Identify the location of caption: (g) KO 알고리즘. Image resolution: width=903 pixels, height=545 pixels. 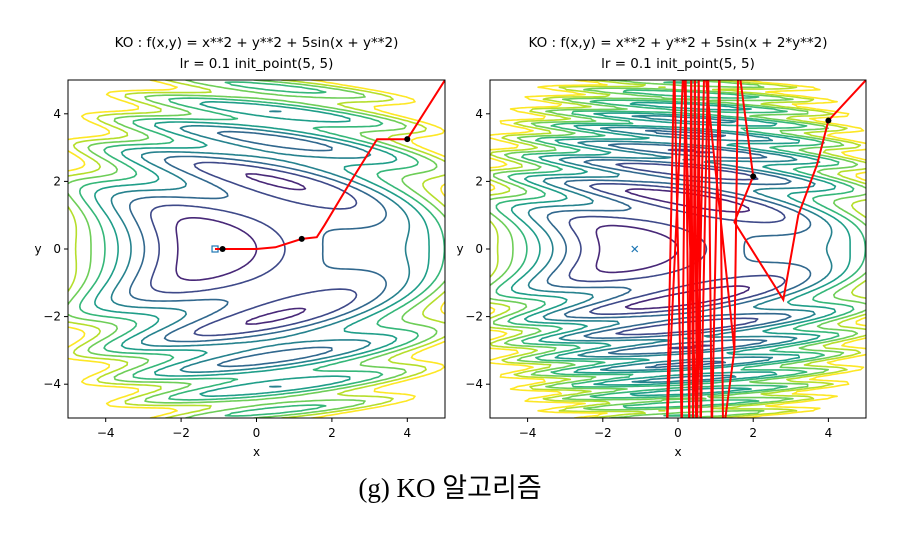
(449, 488).